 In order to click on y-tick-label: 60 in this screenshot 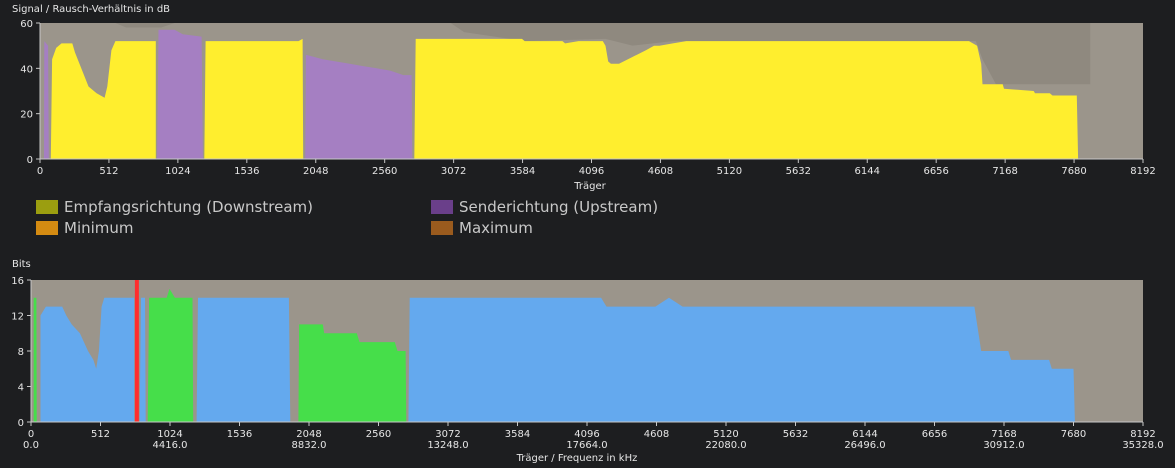, I will do `click(26, 24)`.